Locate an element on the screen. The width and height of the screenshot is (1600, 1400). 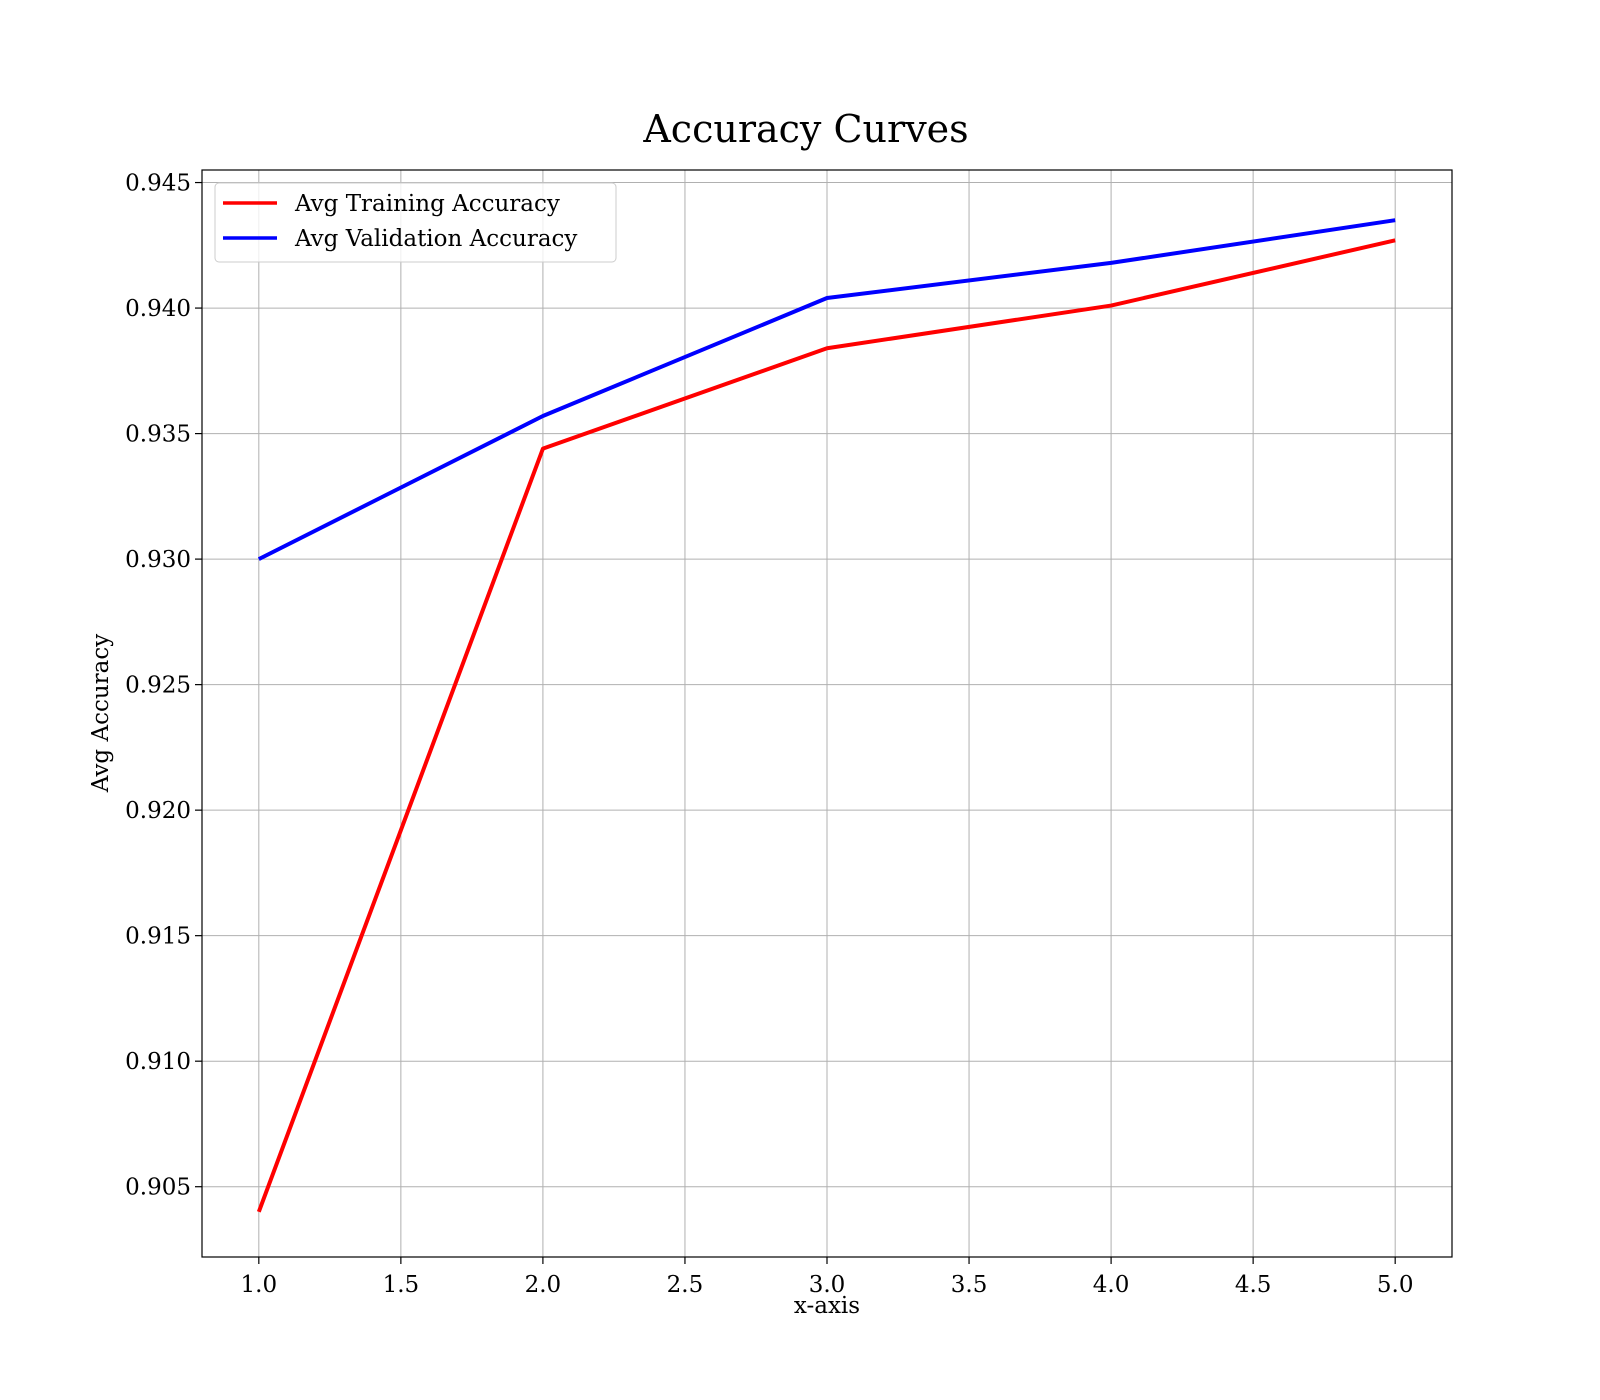
chart-title: Accuracy Curves is located at coordinates (805, 129).